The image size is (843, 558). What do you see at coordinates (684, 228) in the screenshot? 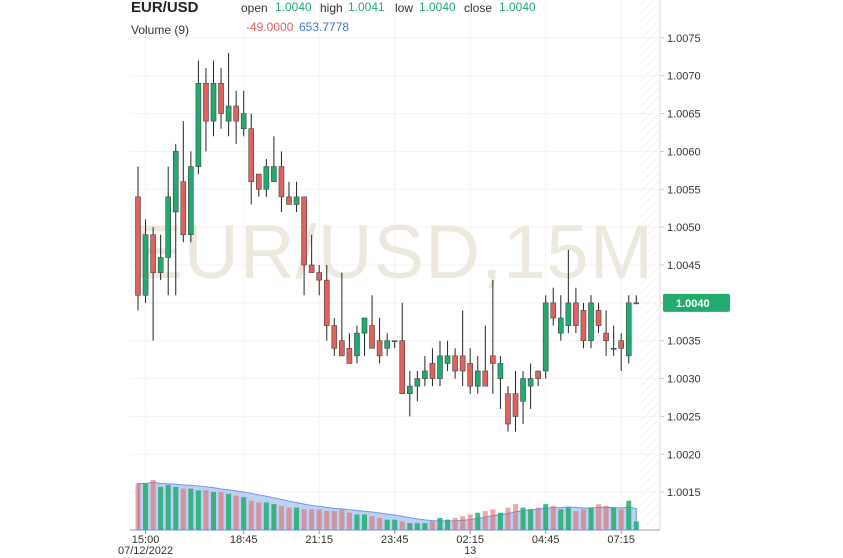
I see `y-tick-label: 1.0050` at bounding box center [684, 228].